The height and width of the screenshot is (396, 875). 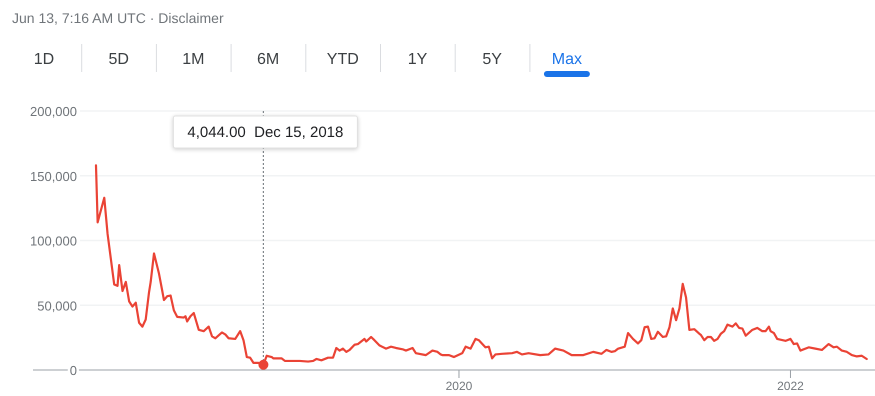 What do you see at coordinates (459, 386) in the screenshot?
I see `x-tick-label: 2020` at bounding box center [459, 386].